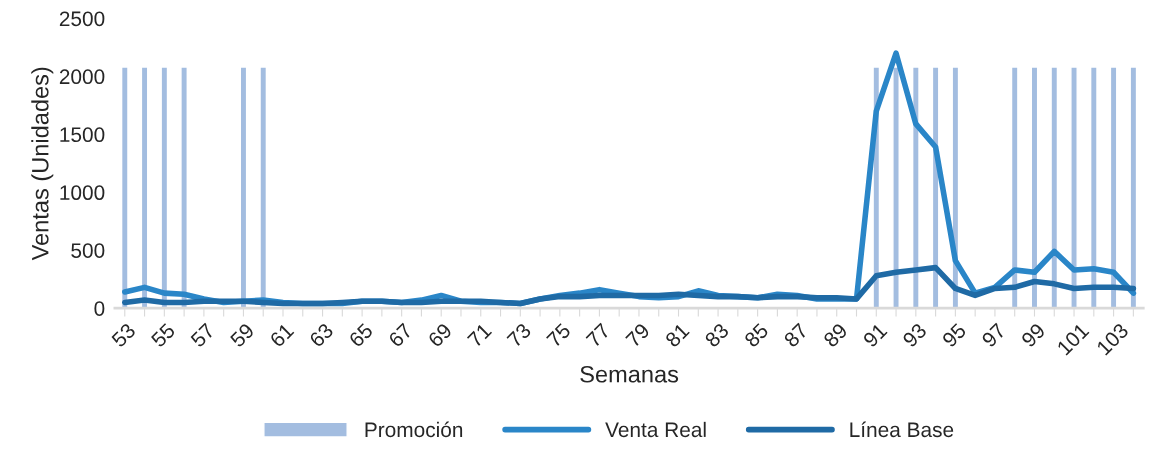  I want to click on x-tick-label: 97, so click(993, 335).